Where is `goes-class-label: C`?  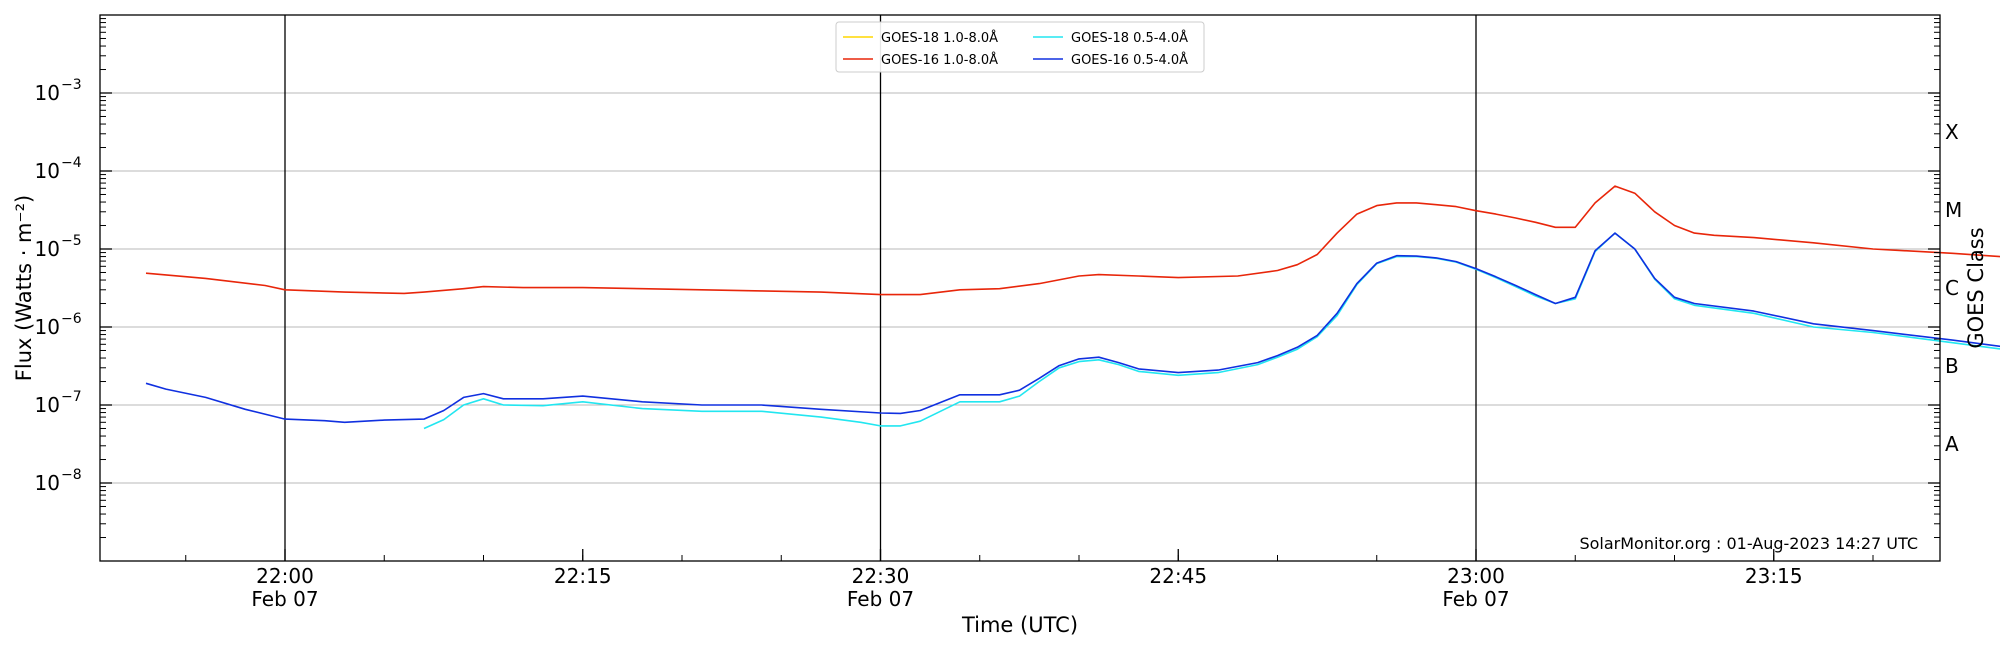
goes-class-label: C is located at coordinates (1952, 288).